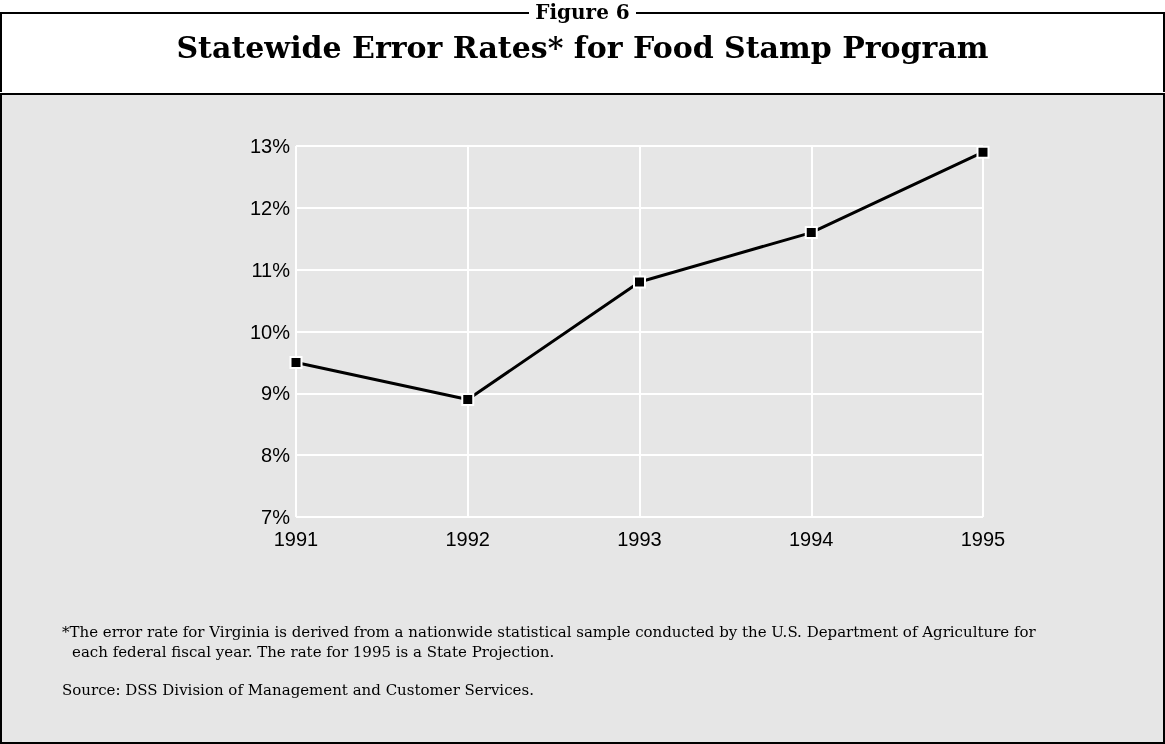 This screenshot has width=1165, height=744. Describe the element at coordinates (271, 269) in the screenshot. I see `y-tick-label: 11%` at that location.